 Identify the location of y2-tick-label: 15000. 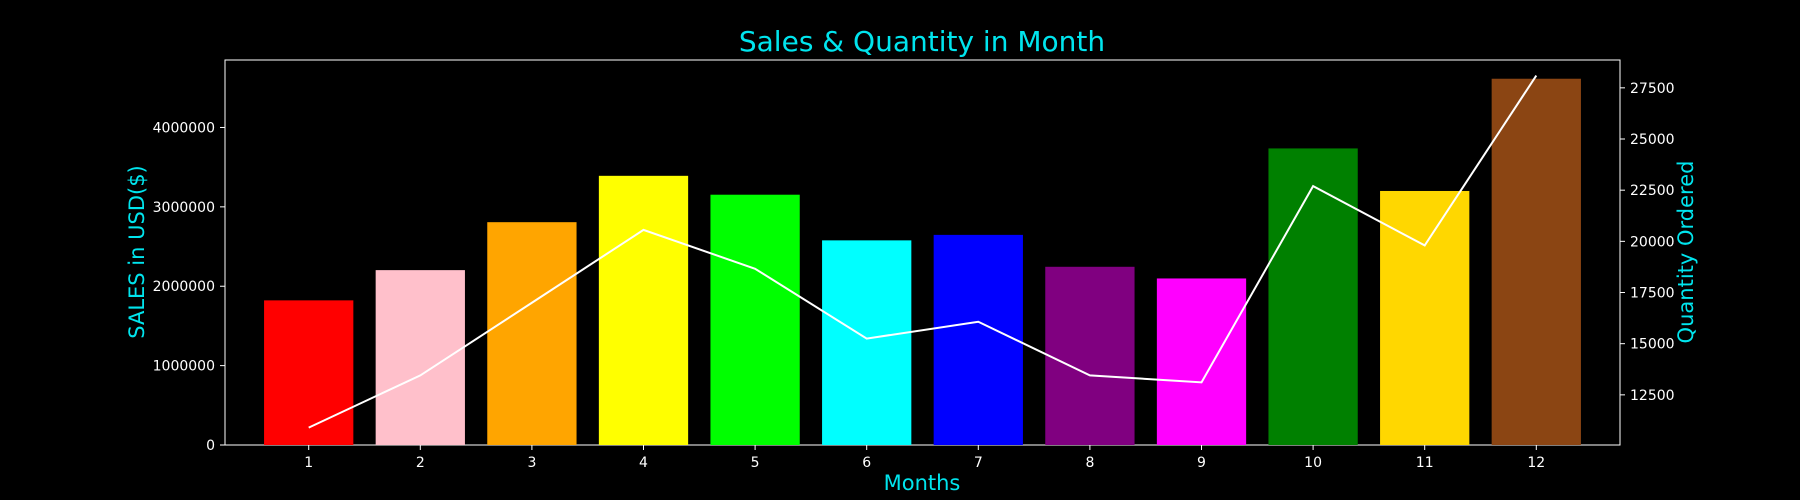
(1652, 345).